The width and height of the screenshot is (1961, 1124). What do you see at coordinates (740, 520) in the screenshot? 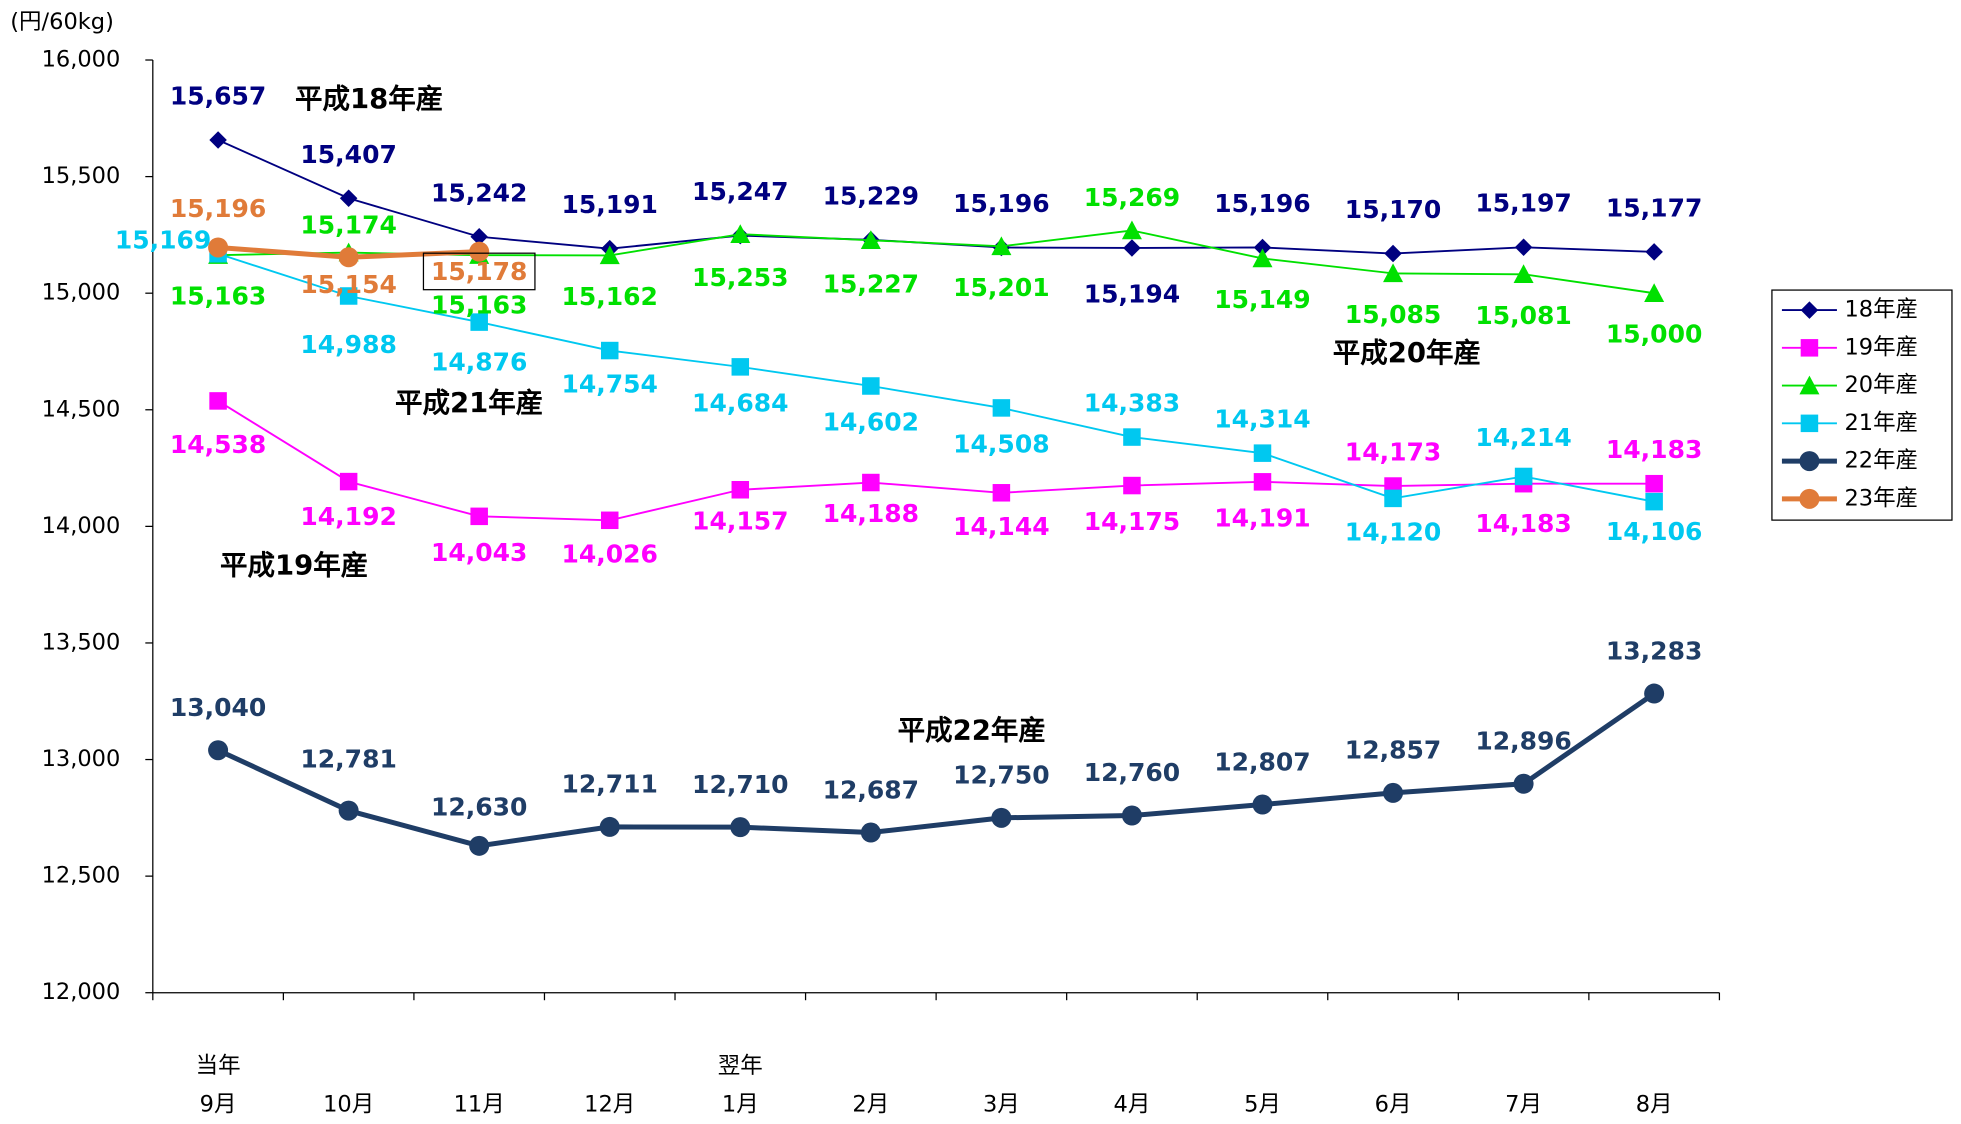
I see `value-label: 14,157` at bounding box center [740, 520].